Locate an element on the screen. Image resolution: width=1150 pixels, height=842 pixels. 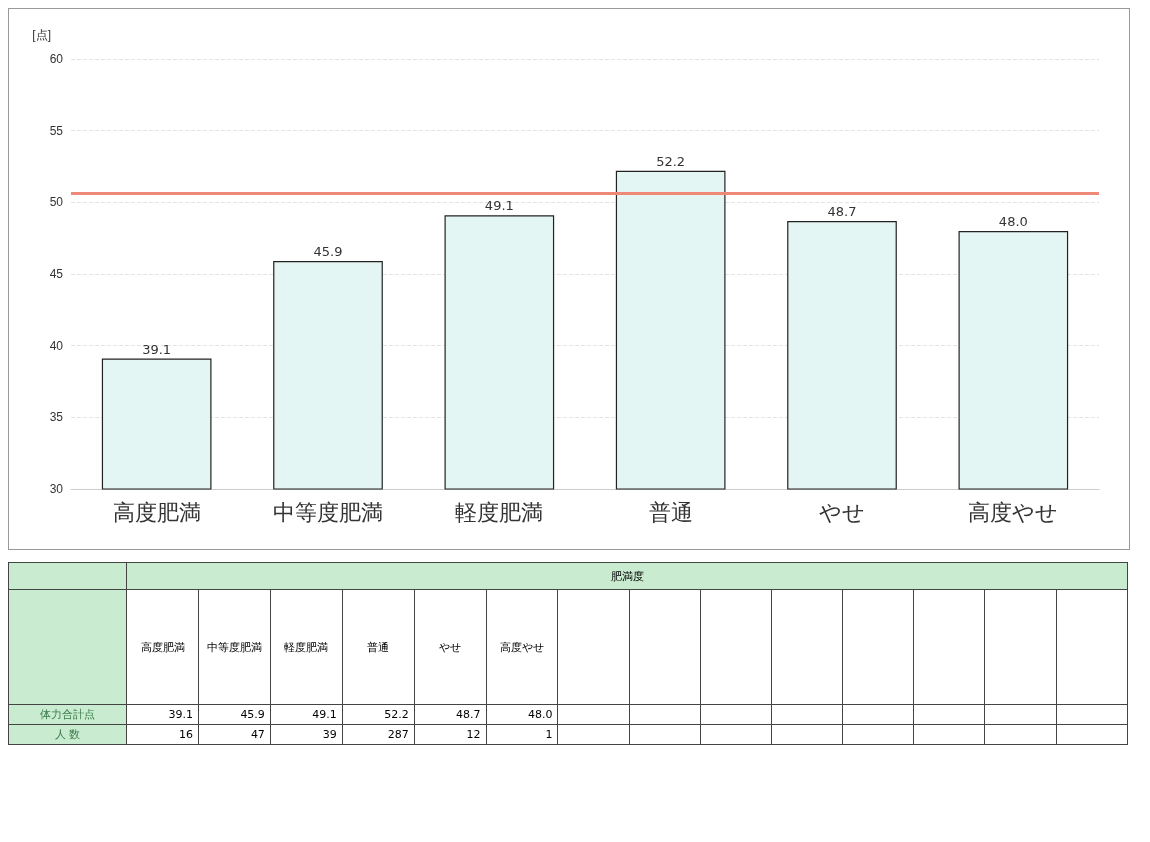
text: 人 数 is located at coordinates (67, 734).